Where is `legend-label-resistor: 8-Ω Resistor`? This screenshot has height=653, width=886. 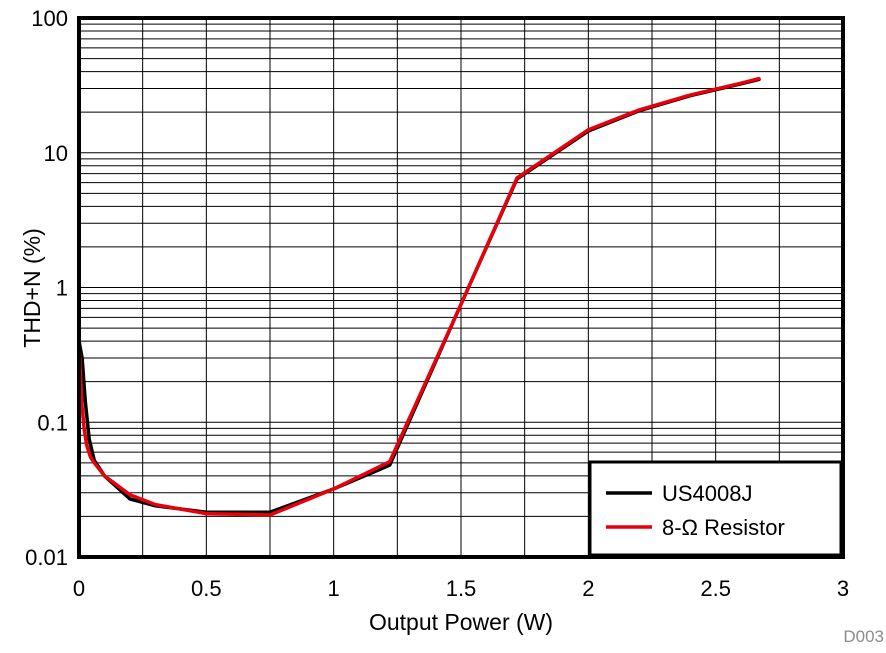 legend-label-resistor: 8-Ω Resistor is located at coordinates (723, 527).